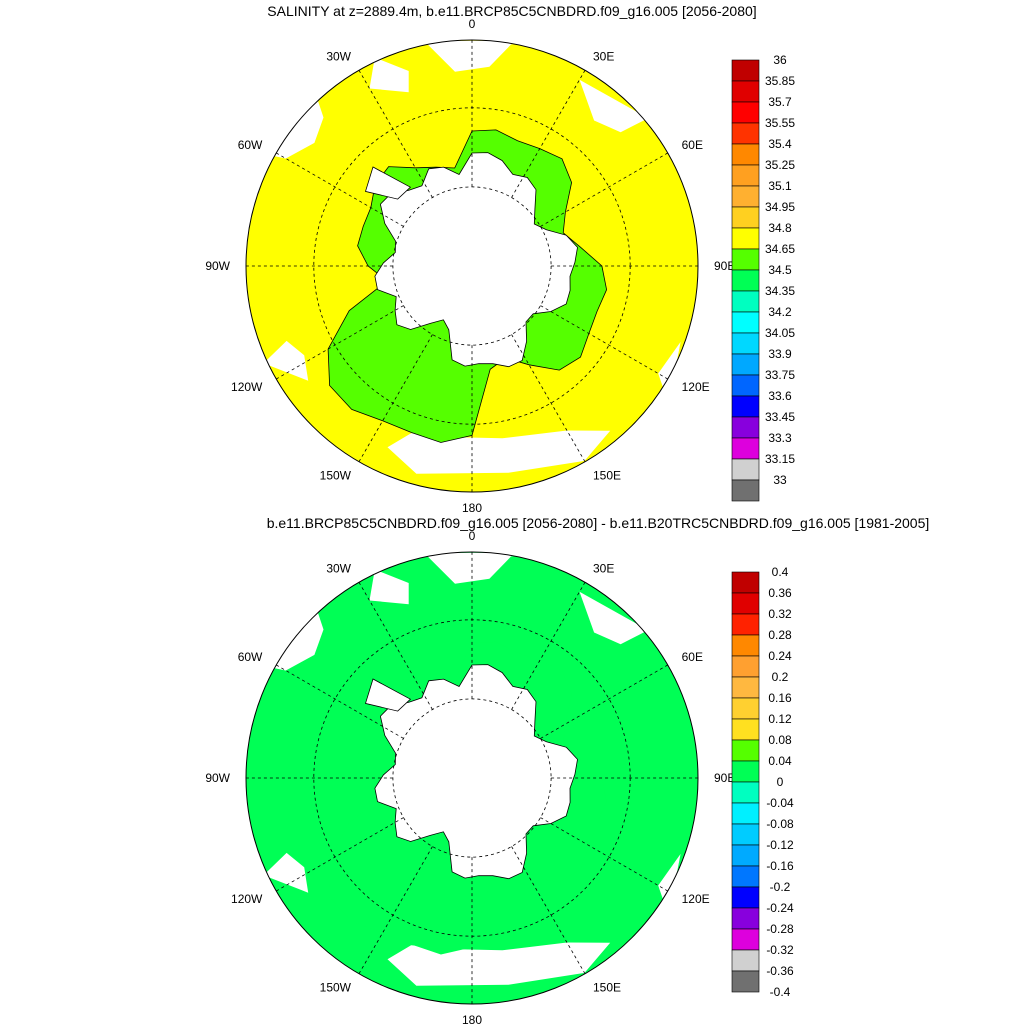  What do you see at coordinates (780, 677) in the screenshot?
I see `colorbar-tick-label: 0.2` at bounding box center [780, 677].